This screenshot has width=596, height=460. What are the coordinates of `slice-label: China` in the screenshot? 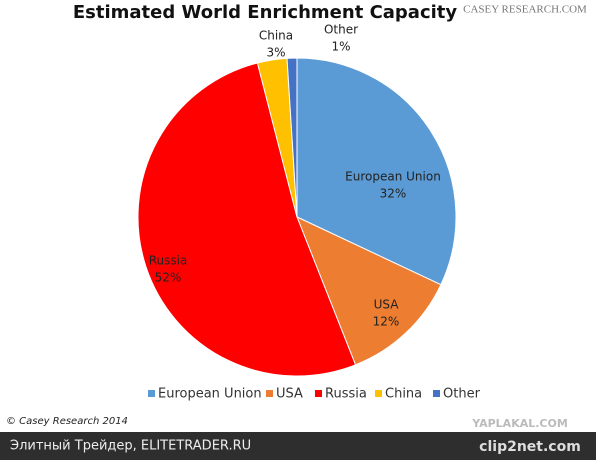 It's located at (276, 36).